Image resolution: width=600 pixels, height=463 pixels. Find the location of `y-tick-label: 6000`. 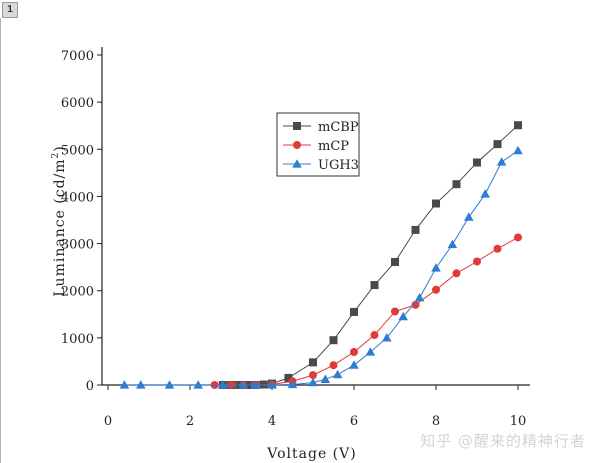

y-tick-label: 6000 is located at coordinates (77, 103).